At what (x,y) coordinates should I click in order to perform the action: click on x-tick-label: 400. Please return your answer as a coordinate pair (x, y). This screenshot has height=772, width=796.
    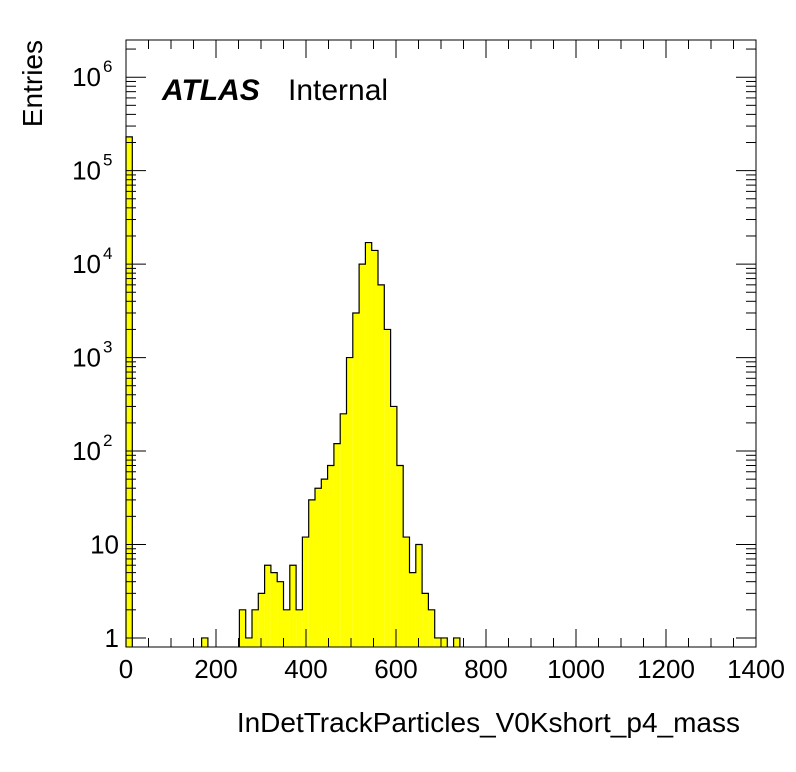
    Looking at the image, I should click on (305, 669).